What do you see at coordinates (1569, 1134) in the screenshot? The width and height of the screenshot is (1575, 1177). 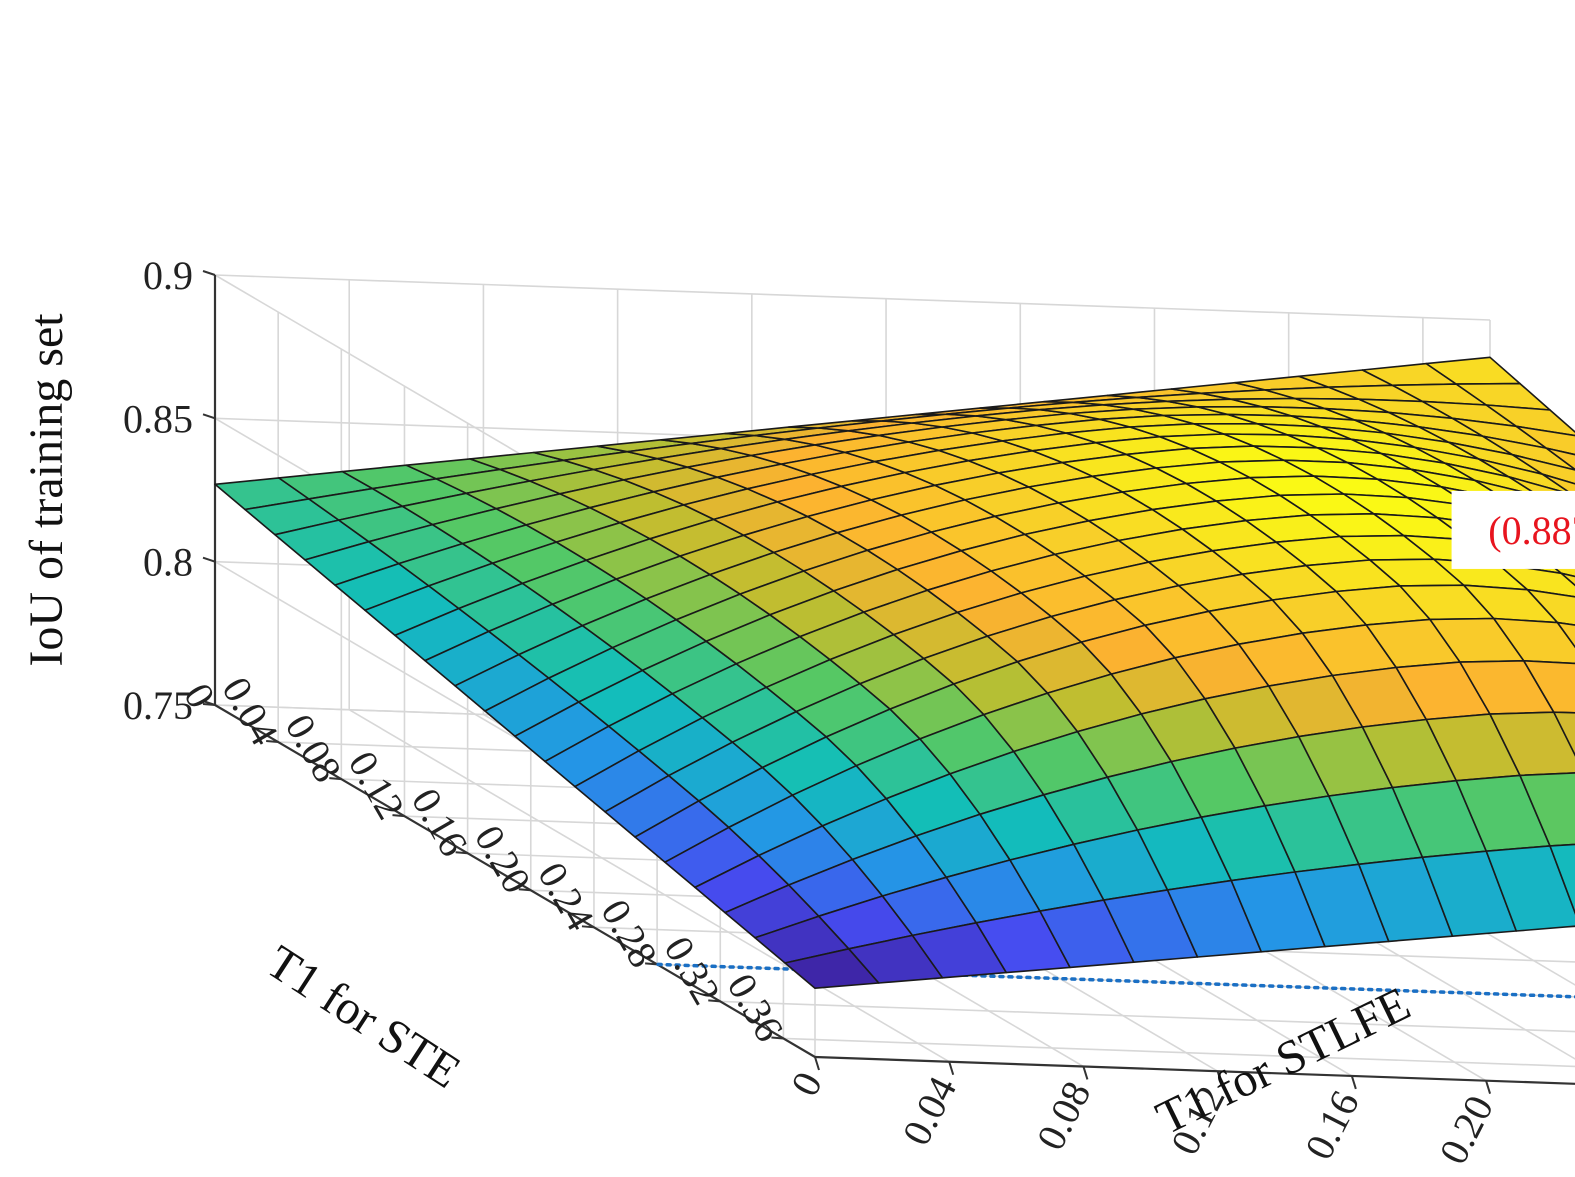 I see `x-tick-label: 0.24` at bounding box center [1569, 1134].